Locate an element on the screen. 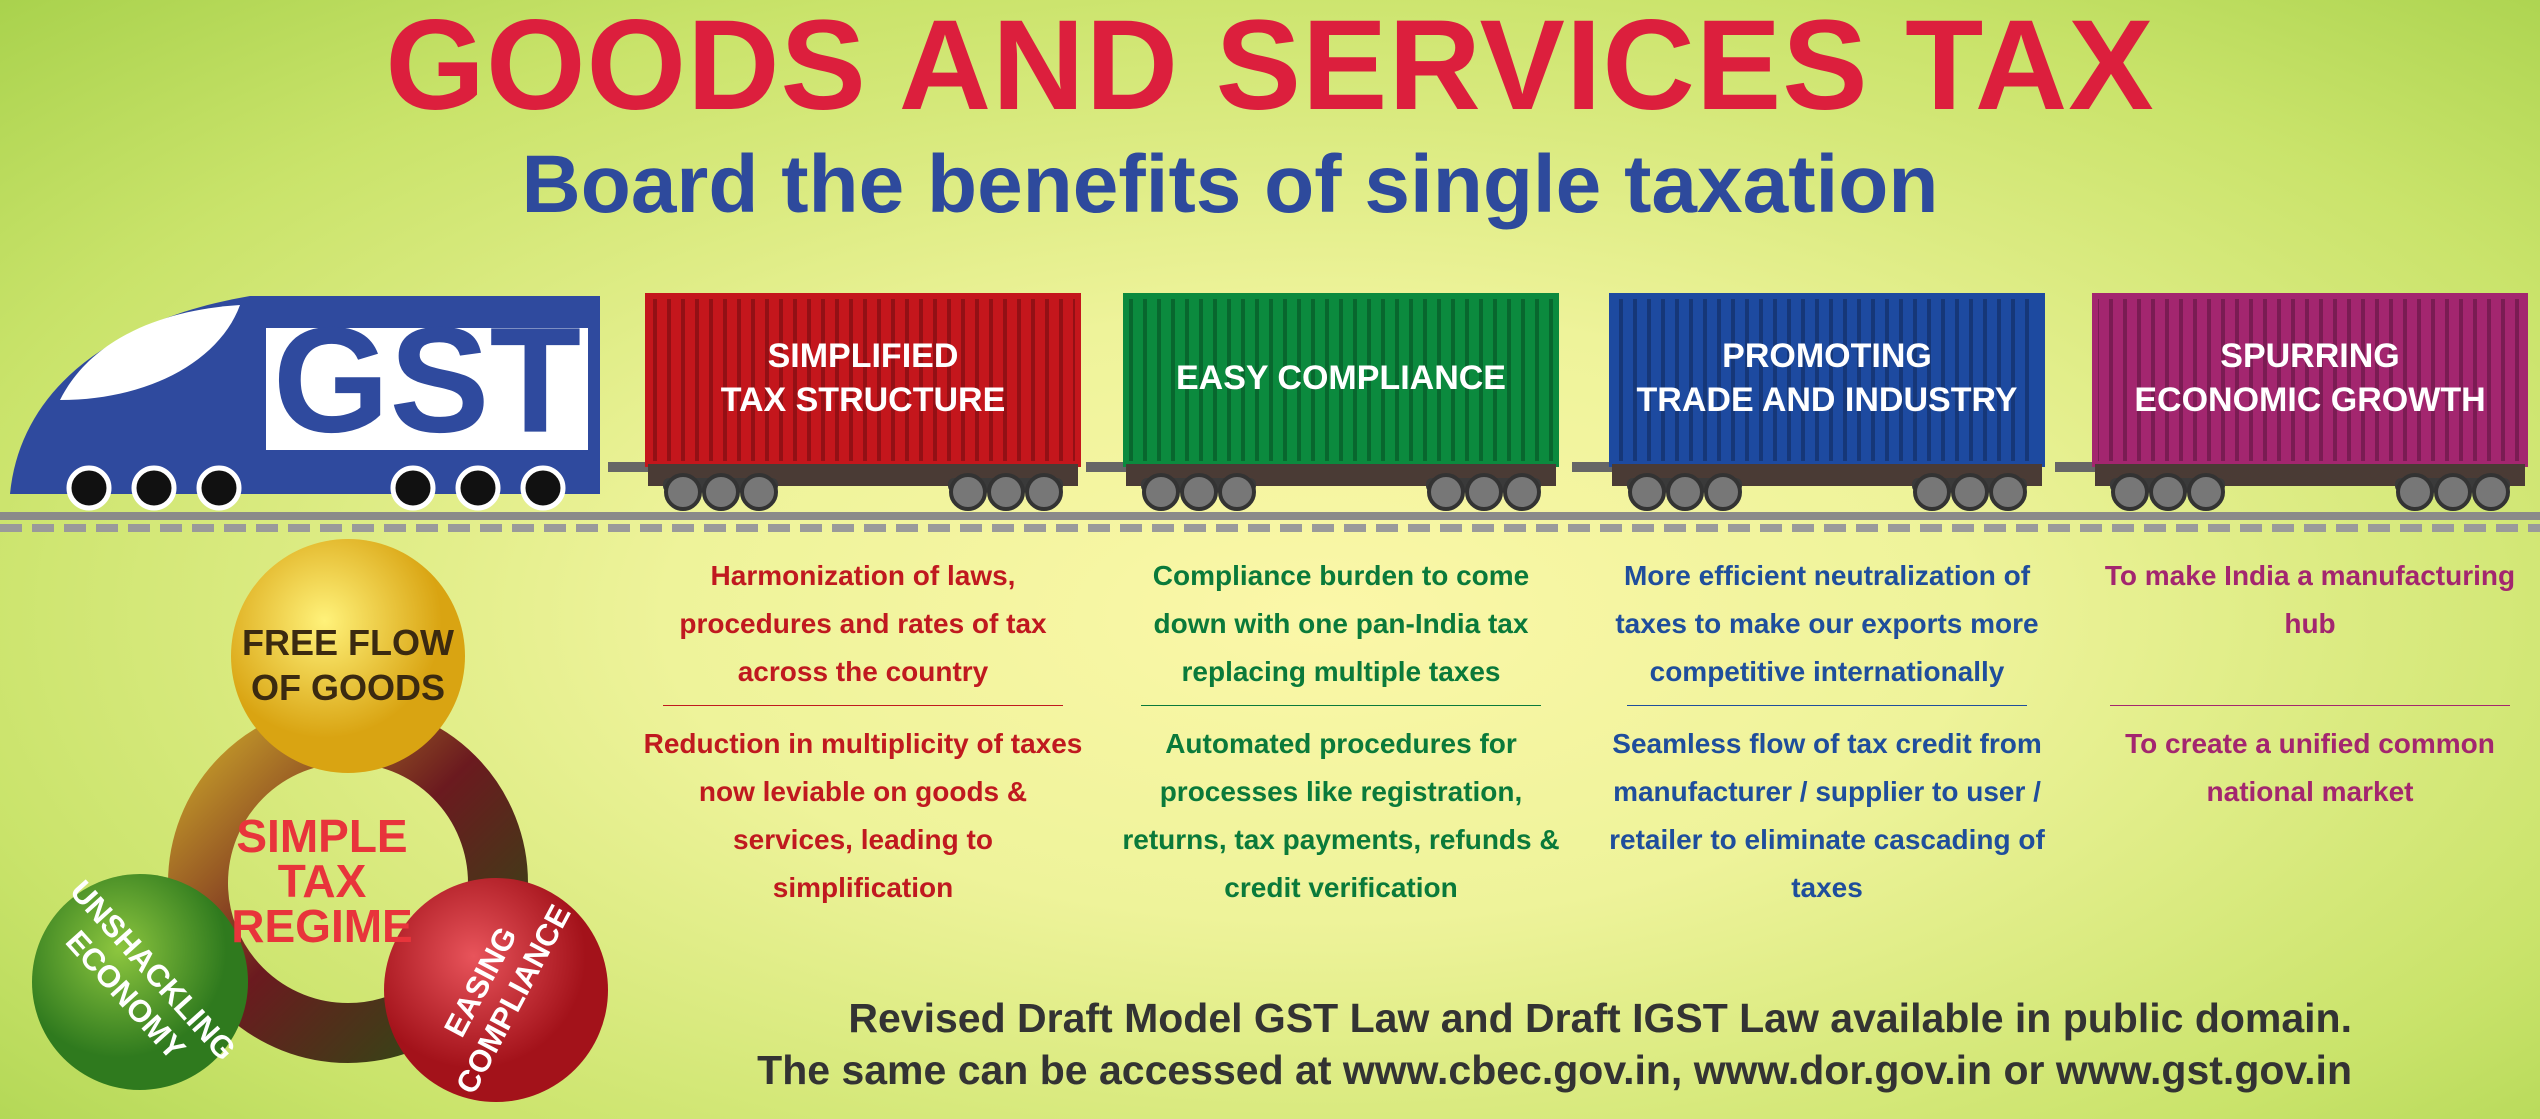  title: GOODS AND SERVICES TAX is located at coordinates (1270, 68).